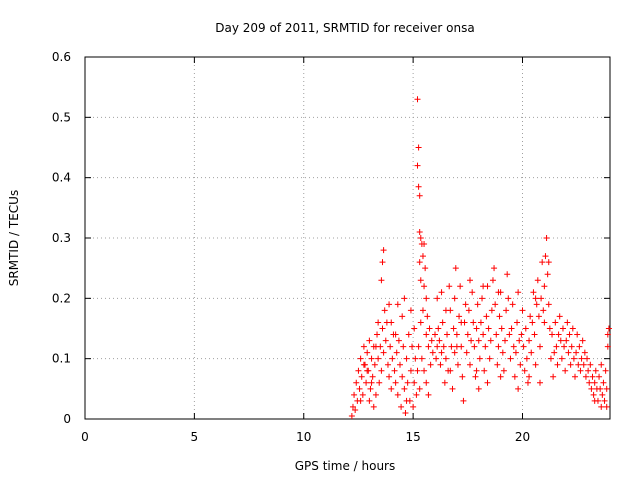  I want to click on x-axis-label: GPS time / hours, so click(345, 466).